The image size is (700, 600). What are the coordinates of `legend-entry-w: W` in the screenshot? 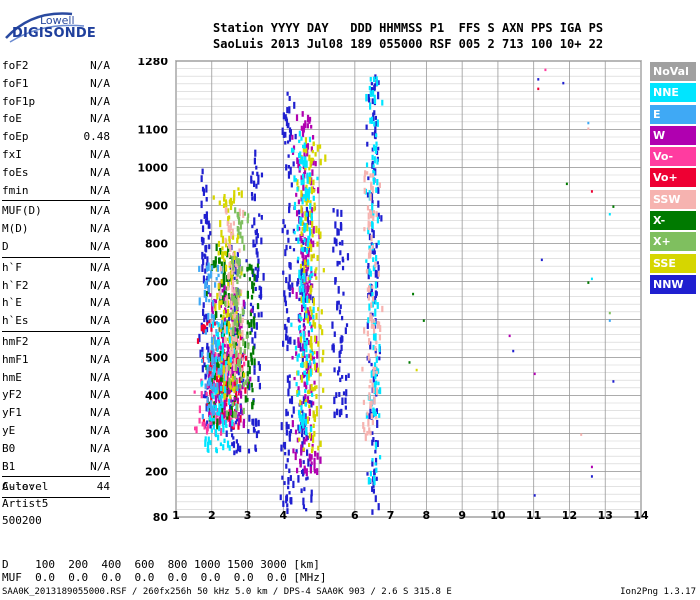 It's located at (673, 135).